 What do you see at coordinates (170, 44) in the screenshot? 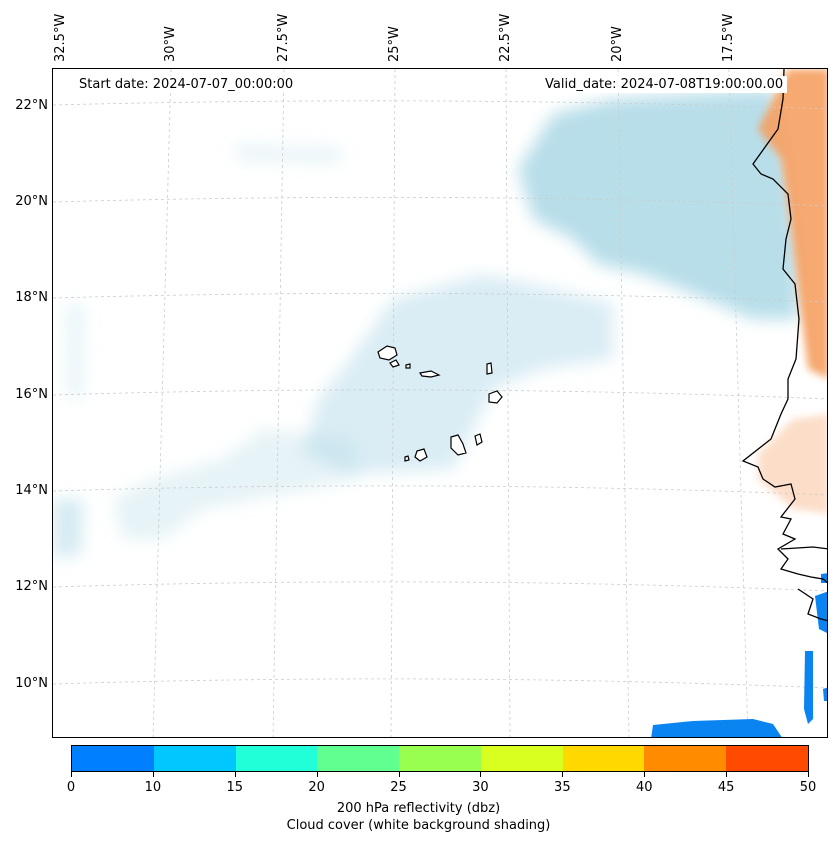
I see `lon-label-30w: 30°W` at bounding box center [170, 44].